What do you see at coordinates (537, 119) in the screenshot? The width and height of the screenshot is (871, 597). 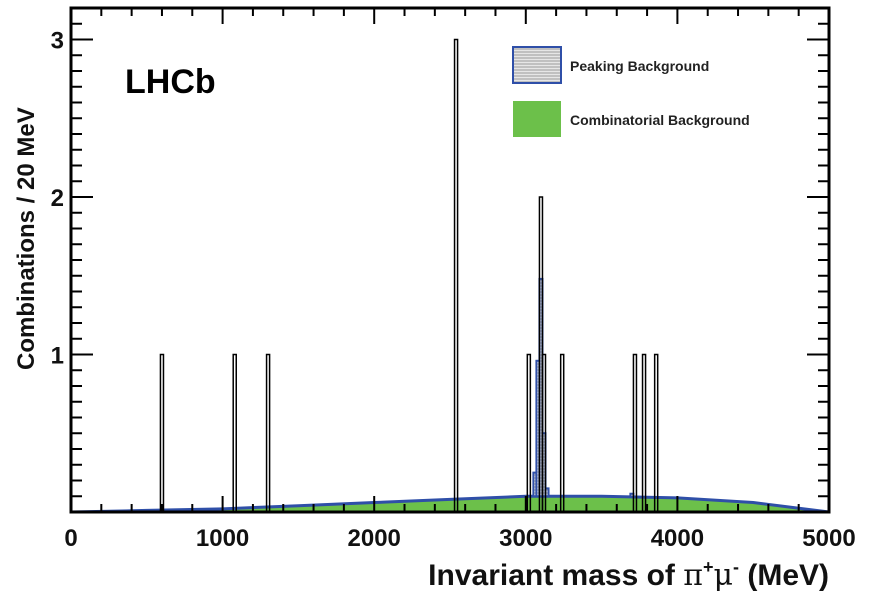 I see `legend-swatch-combinatorial` at bounding box center [537, 119].